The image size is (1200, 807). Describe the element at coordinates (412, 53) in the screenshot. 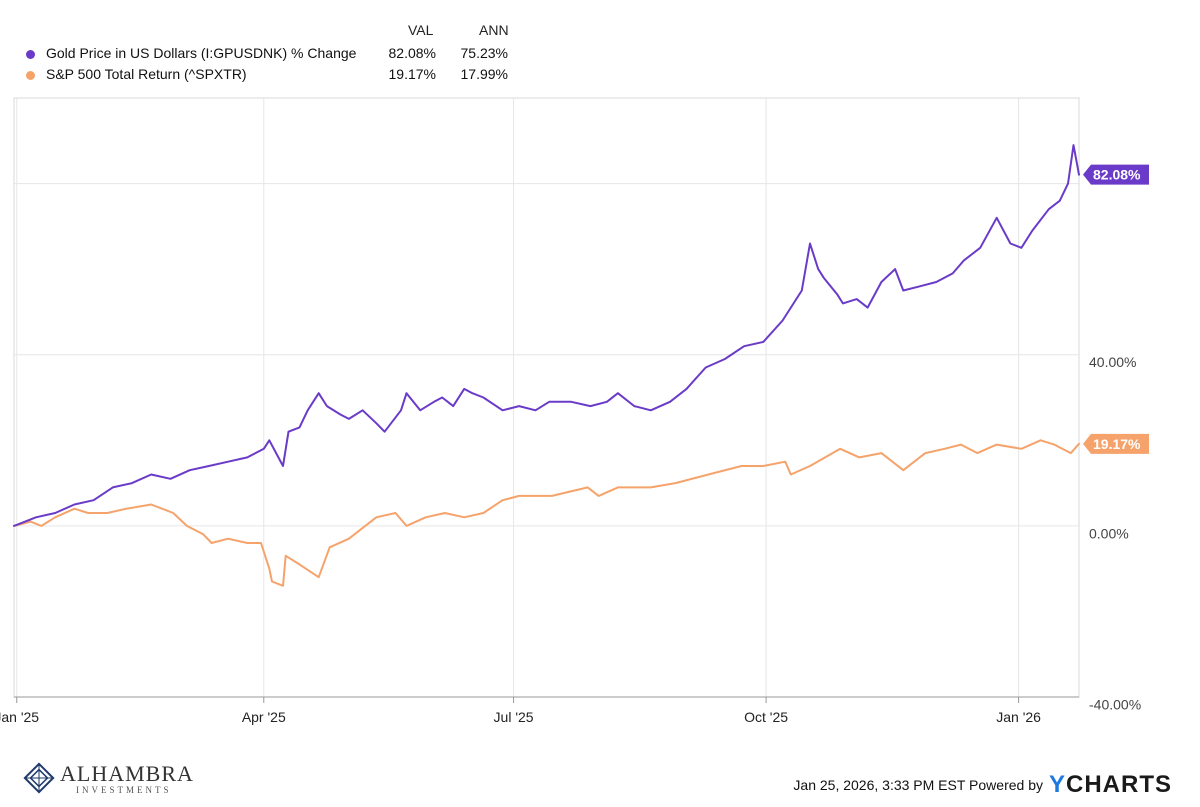

I see `legend-series-val: 82.08%` at that location.